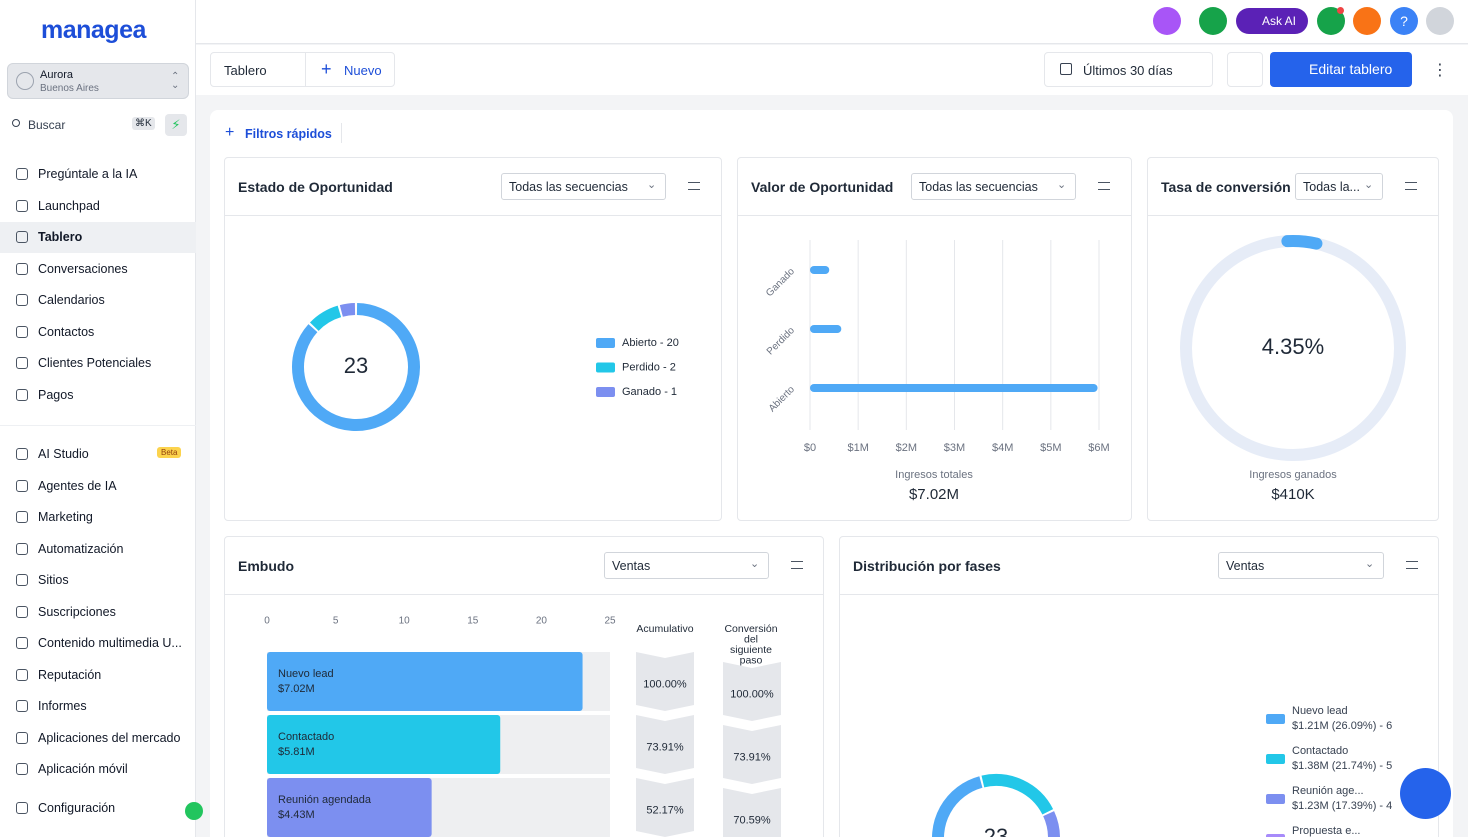  Describe the element at coordinates (98, 580) in the screenshot. I see `nav-item: Sitios` at that location.